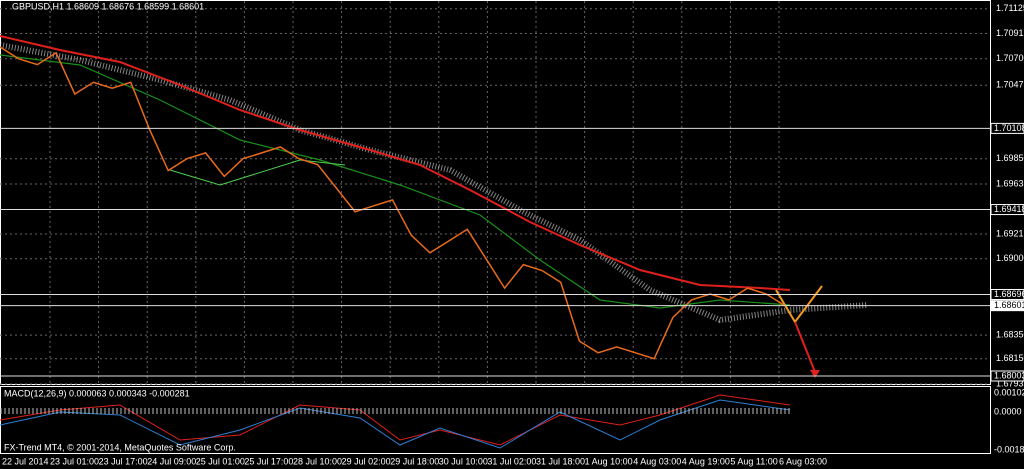  Describe the element at coordinates (1010, 8) in the screenshot. I see `price-tick-label: 1.71125` at that location.